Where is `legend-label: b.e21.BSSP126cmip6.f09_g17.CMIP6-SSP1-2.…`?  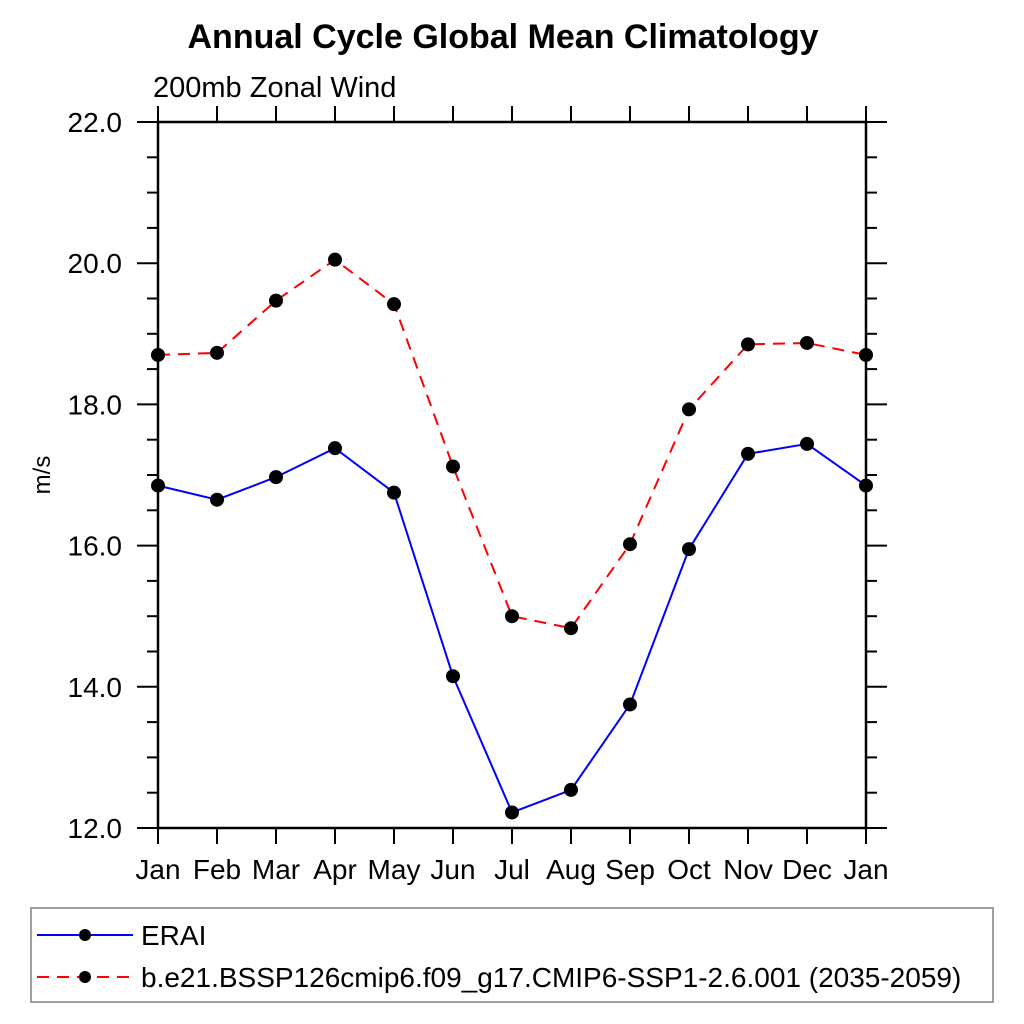
legend-label: b.e21.BSSP126cmip6.f09_g17.CMIP6-SSP1-2.… is located at coordinates (551, 977).